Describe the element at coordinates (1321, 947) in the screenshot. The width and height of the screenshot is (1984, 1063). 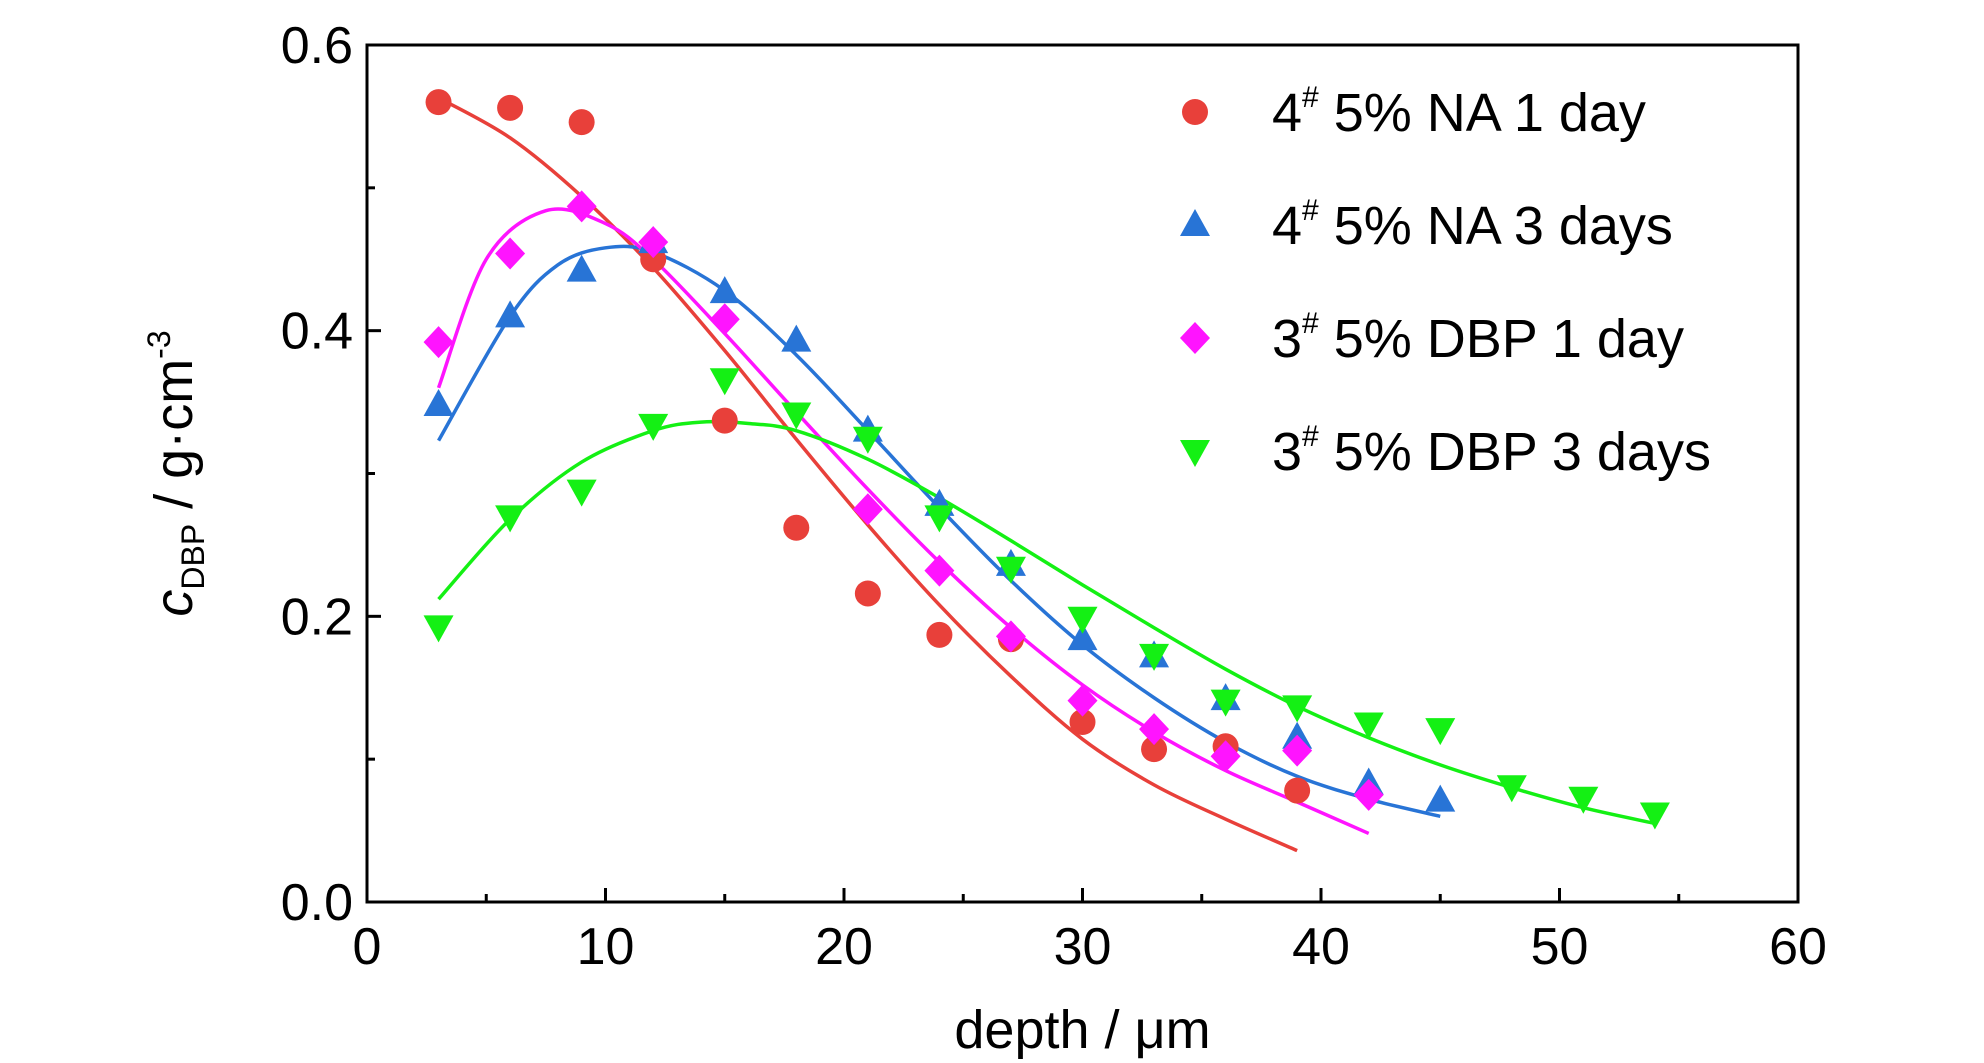
I see `x-tick-label: 40` at that location.